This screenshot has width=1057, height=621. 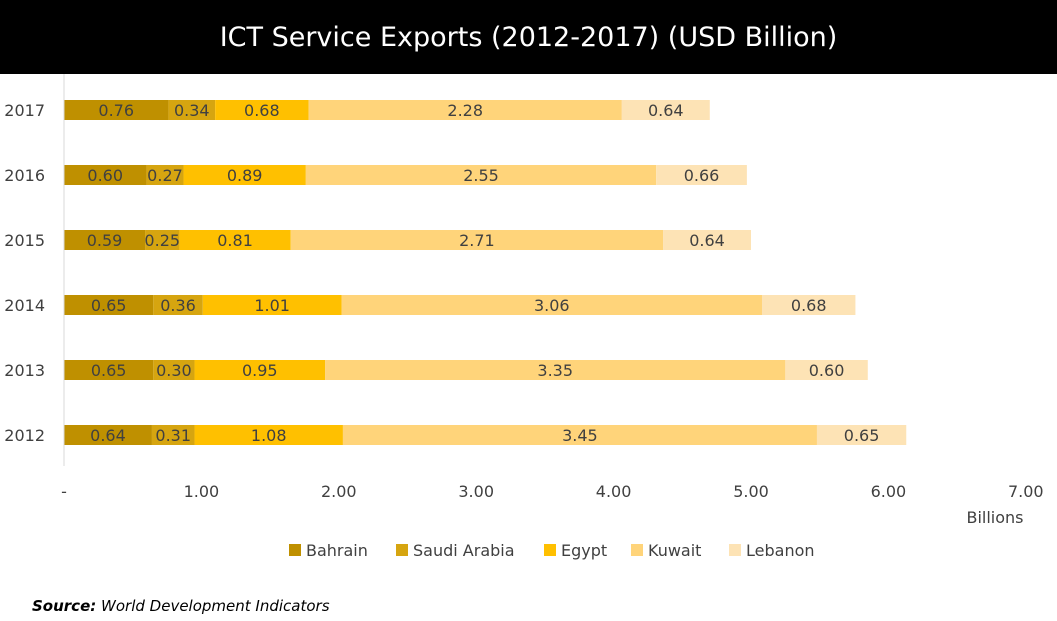 I want to click on bar-lebanon-2017, so click(x=665, y=110).